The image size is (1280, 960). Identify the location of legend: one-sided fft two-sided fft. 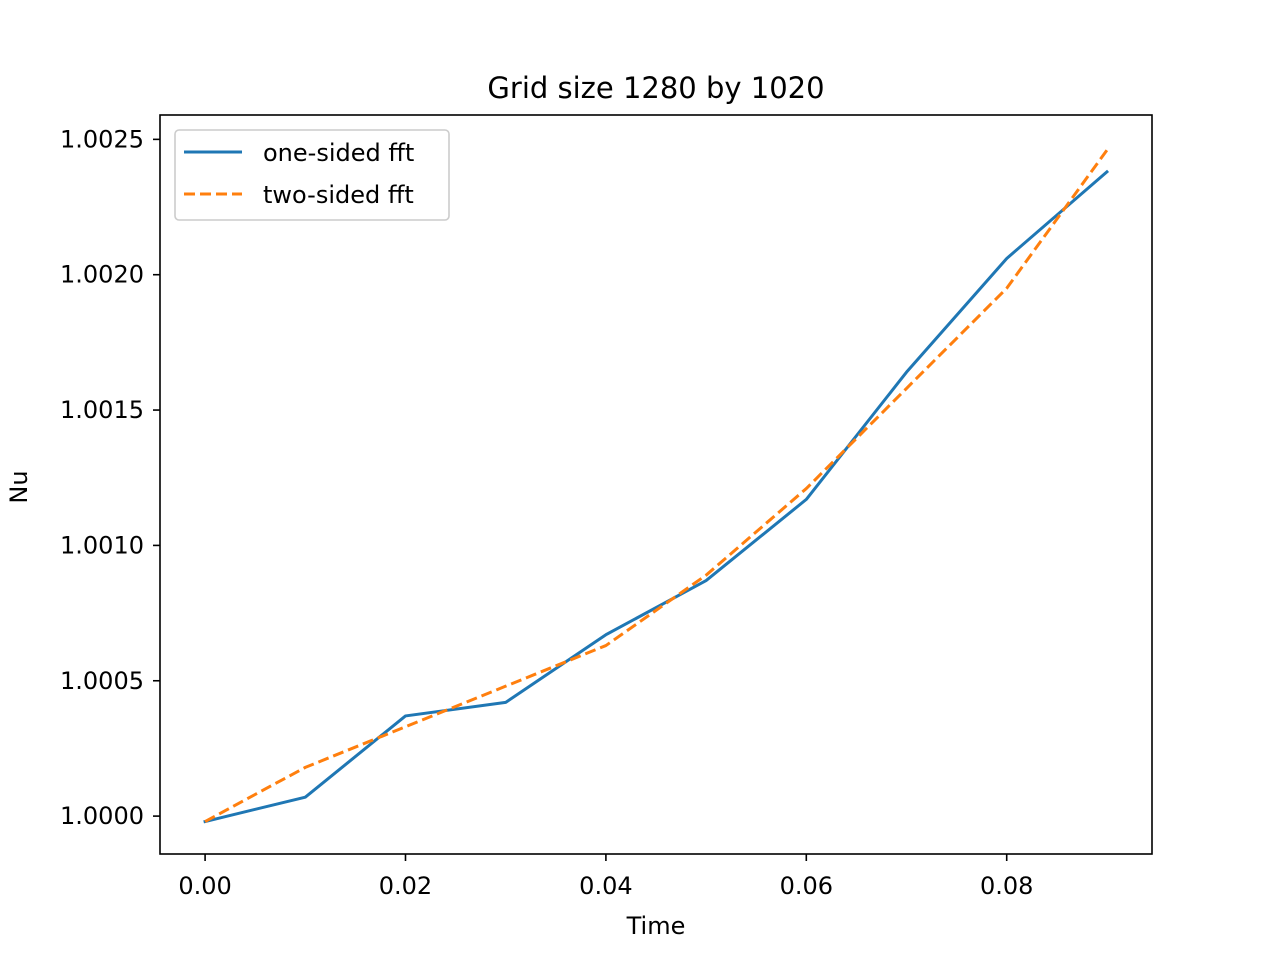
(312, 175).